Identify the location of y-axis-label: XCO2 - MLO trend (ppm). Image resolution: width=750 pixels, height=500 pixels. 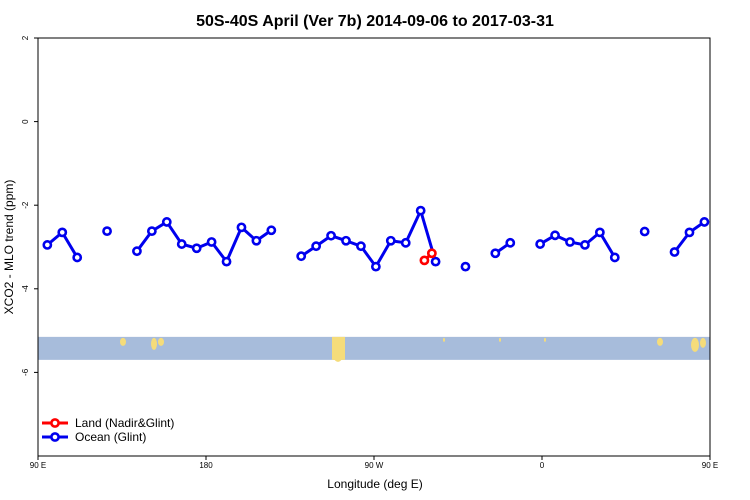
(9, 247).